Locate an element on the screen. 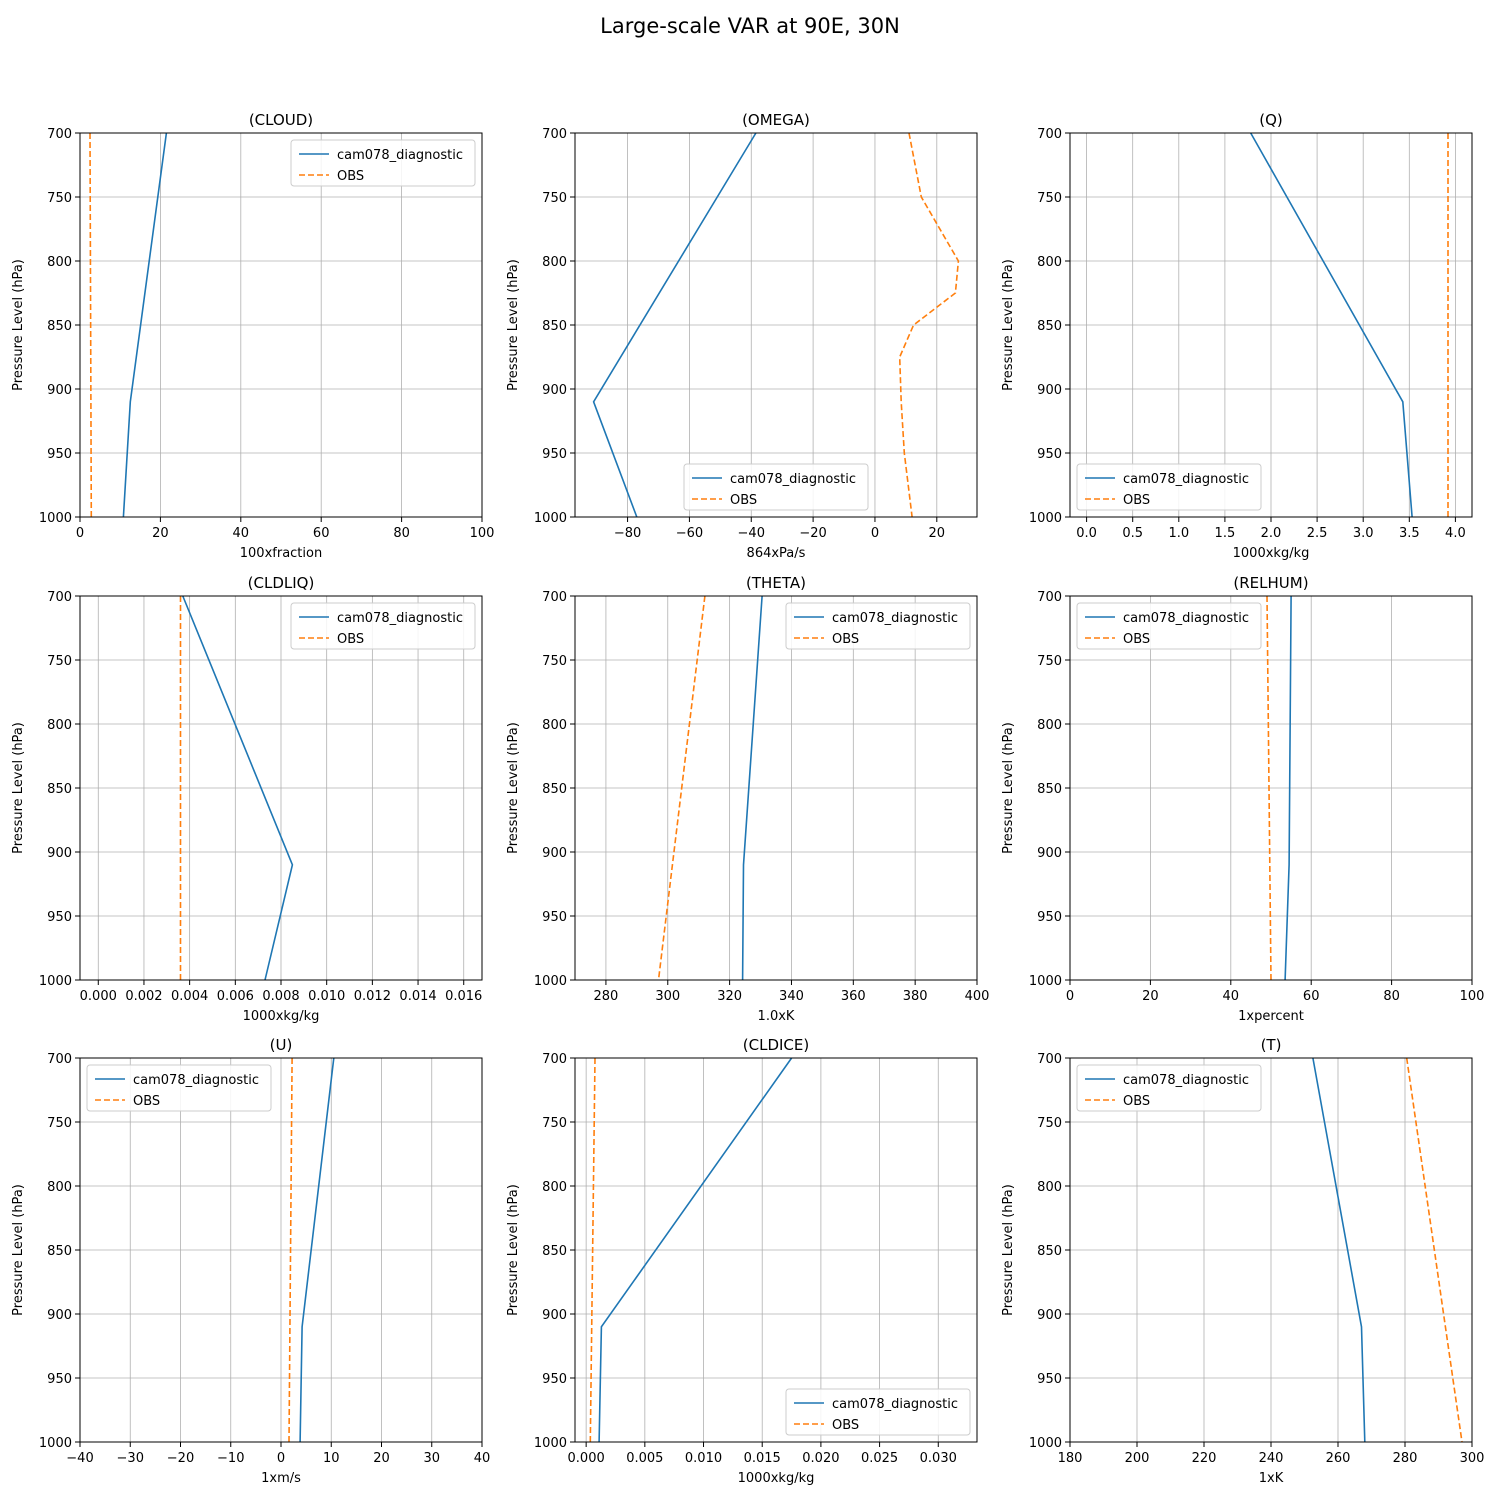 Image resolution: width=1500 pixels, height=1500 pixels. x-tick-label: 0.025 is located at coordinates (879, 1458).